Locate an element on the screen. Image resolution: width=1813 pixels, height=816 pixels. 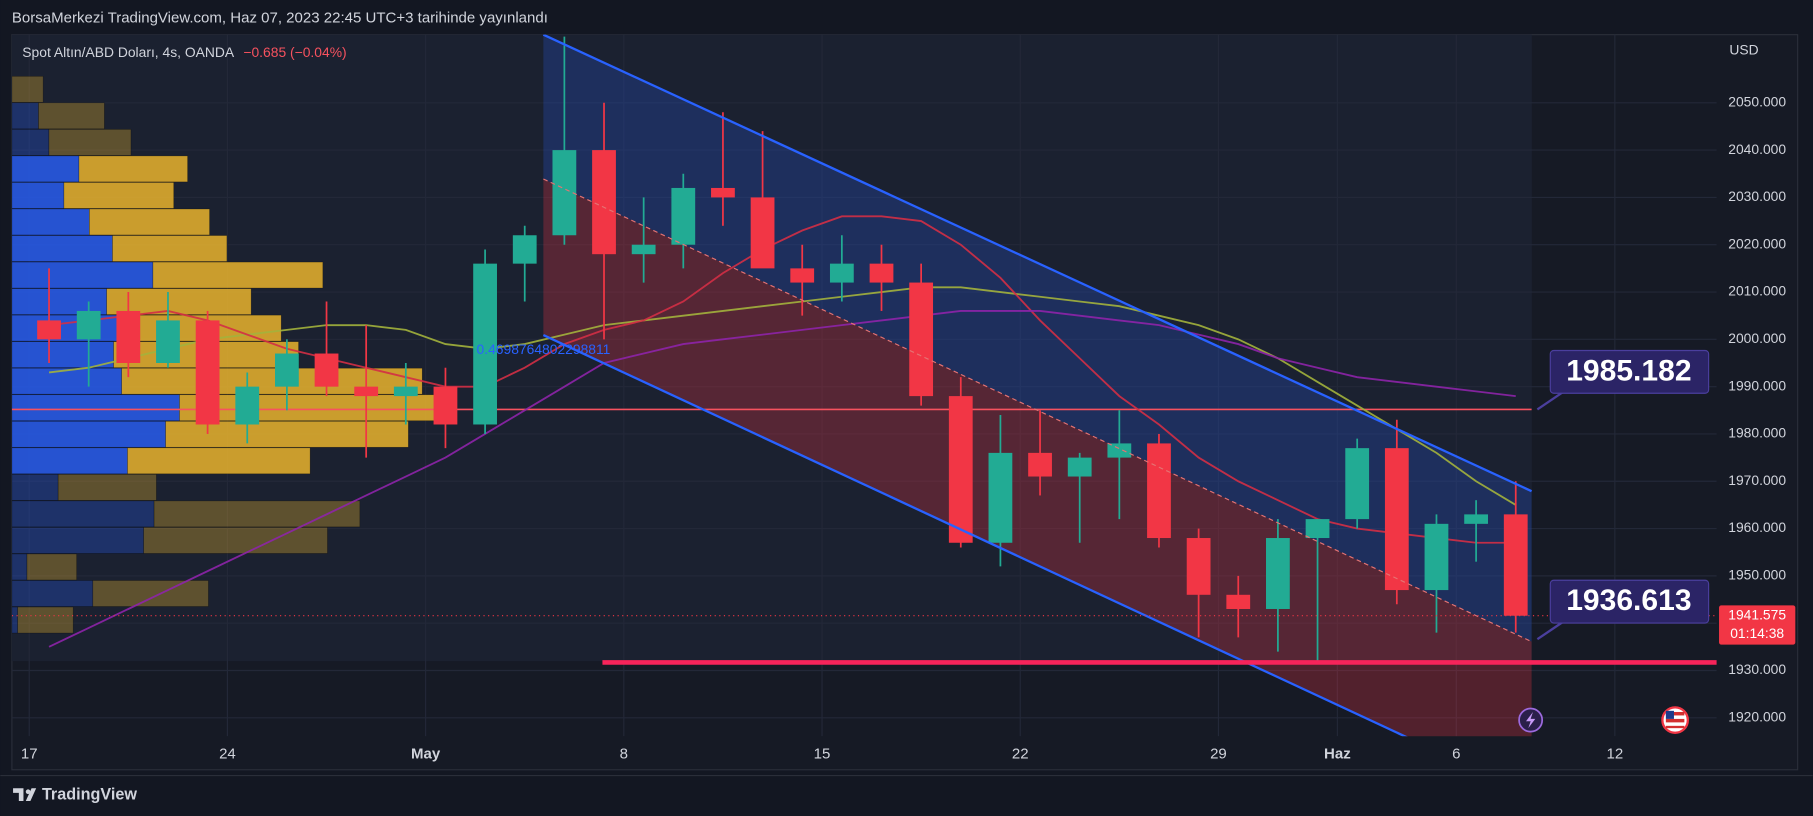
alert-icon is located at coordinates (1531, 720).